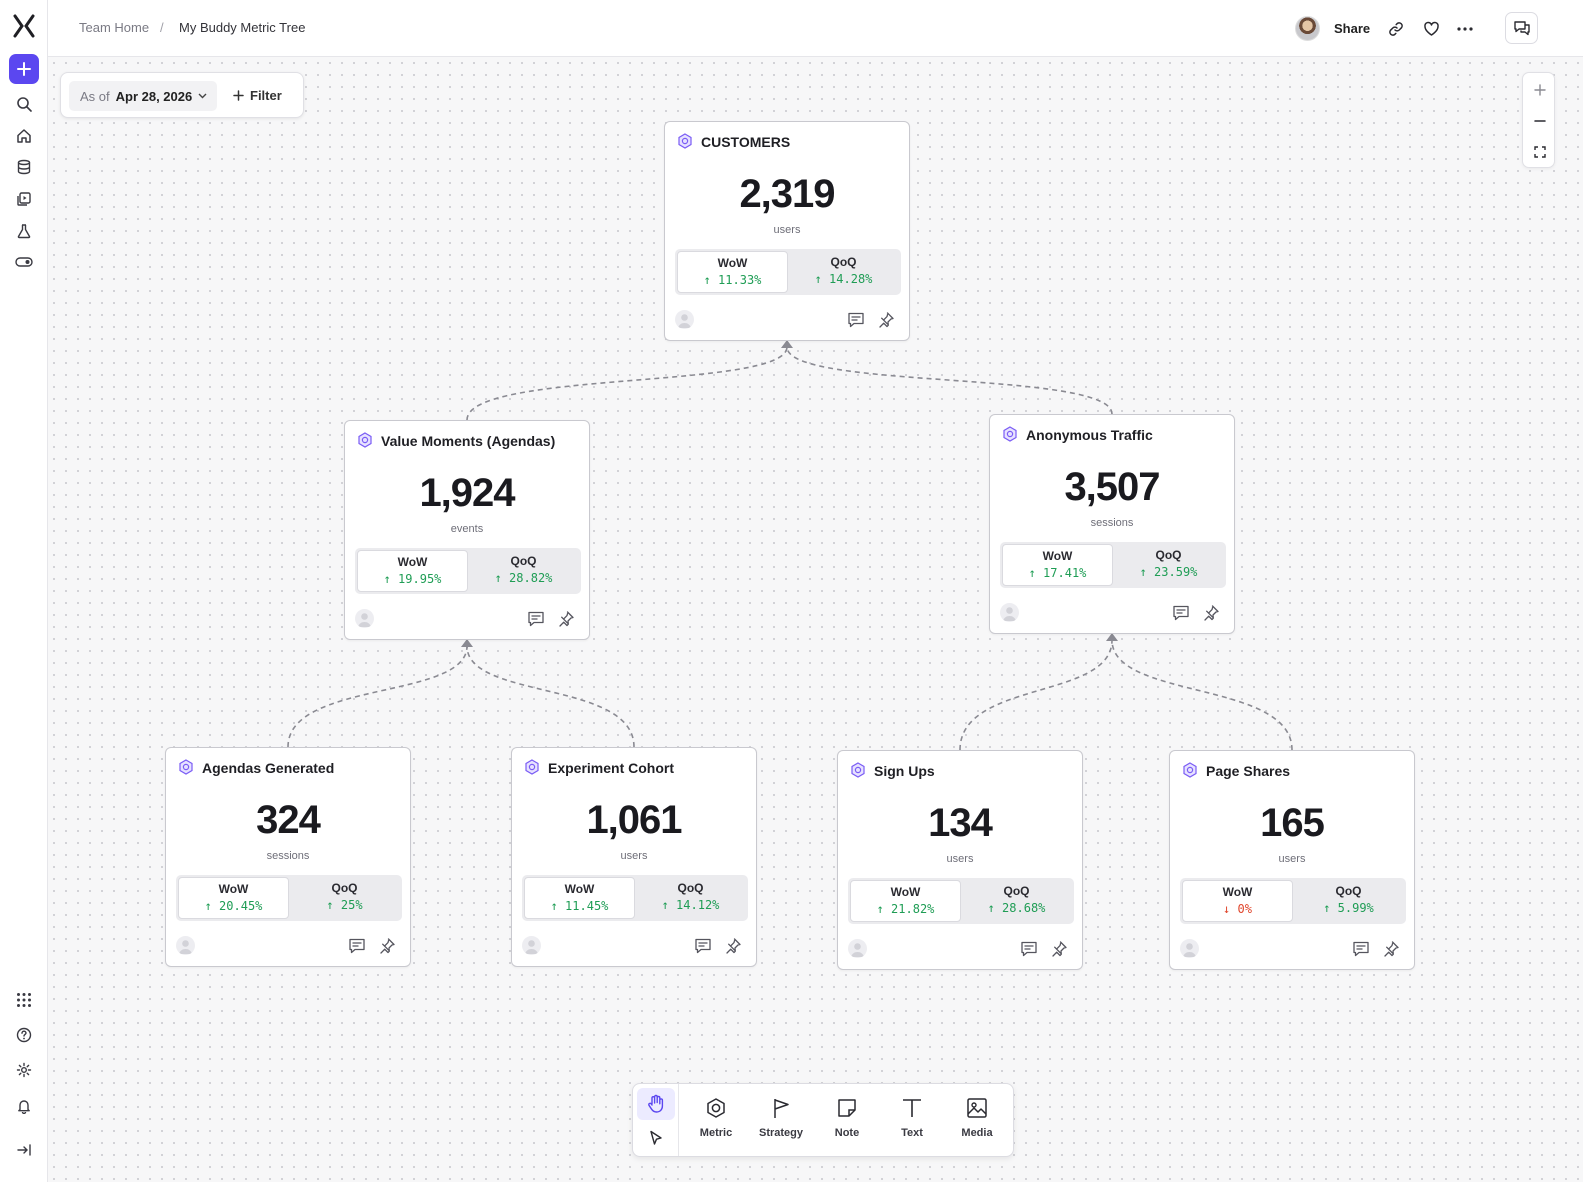 The height and width of the screenshot is (1182, 1583). What do you see at coordinates (995, 908) in the screenshot?
I see `qoq-arrow: ↑` at bounding box center [995, 908].